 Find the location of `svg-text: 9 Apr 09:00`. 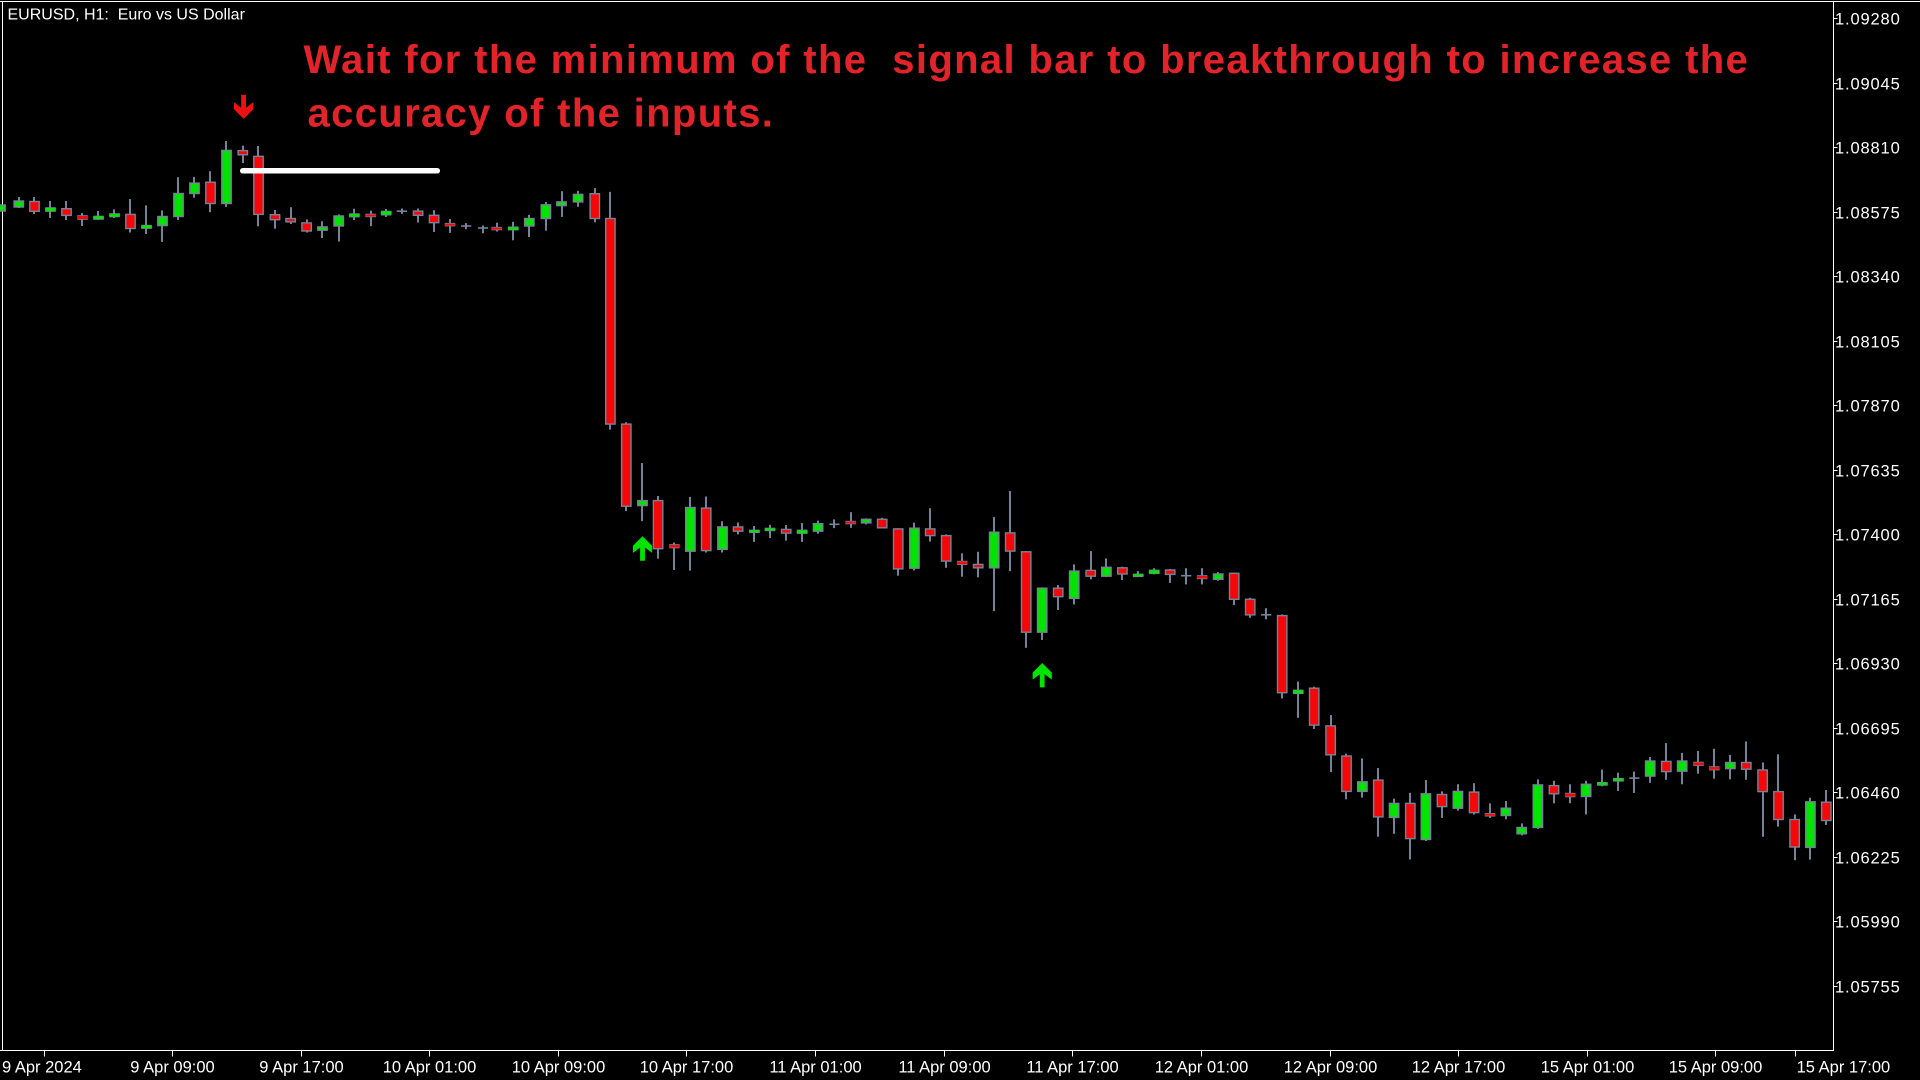

svg-text: 9 Apr 09:00 is located at coordinates (172, 1068).